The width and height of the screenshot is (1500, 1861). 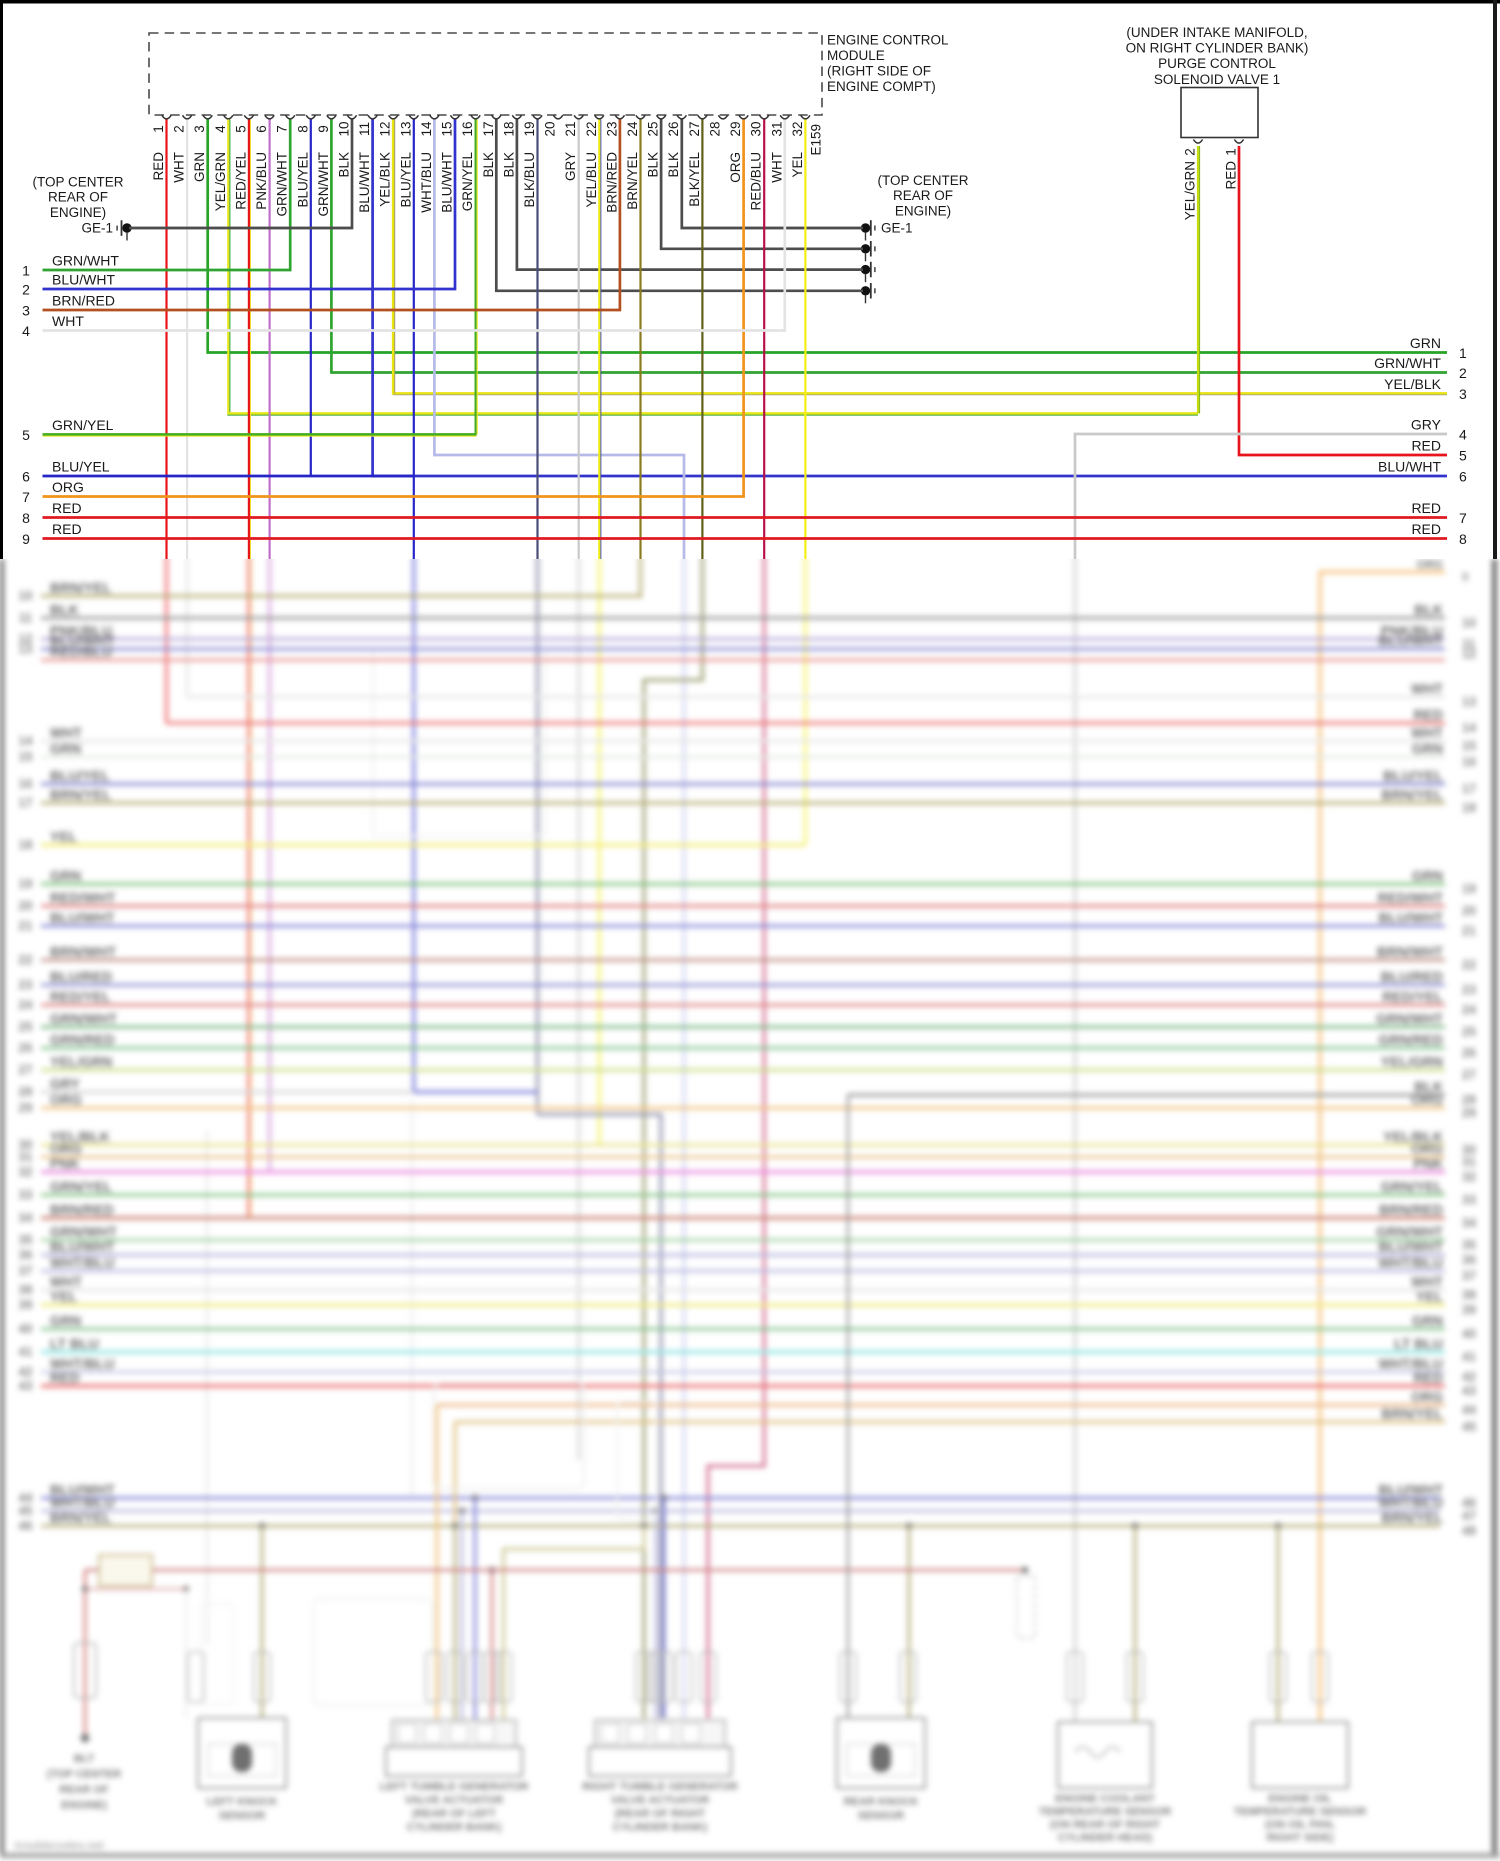 What do you see at coordinates (64, 837) in the screenshot?
I see `svg-text: YEL` at bounding box center [64, 837].